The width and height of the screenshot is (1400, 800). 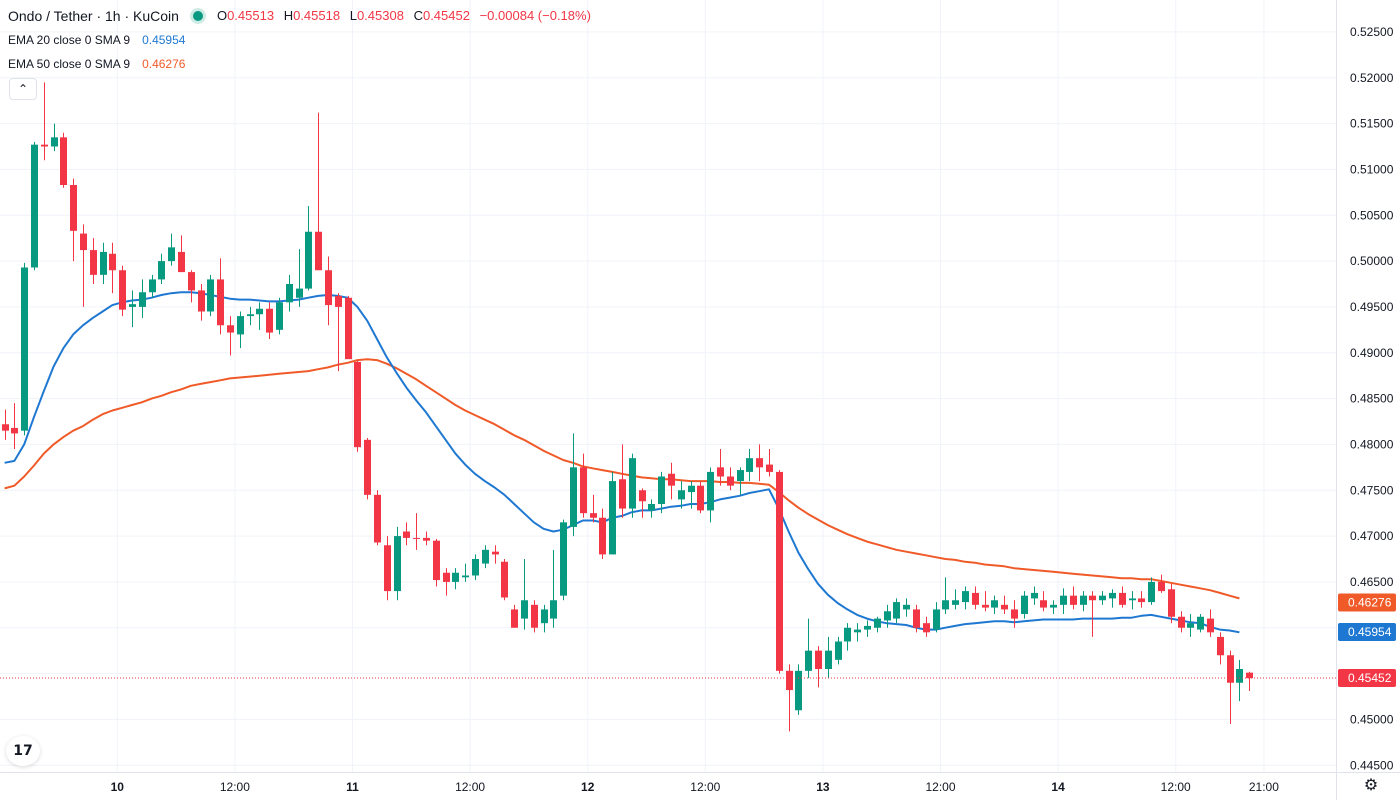 What do you see at coordinates (1264, 787) in the screenshot?
I see `x-tick-label: 21:00` at bounding box center [1264, 787].